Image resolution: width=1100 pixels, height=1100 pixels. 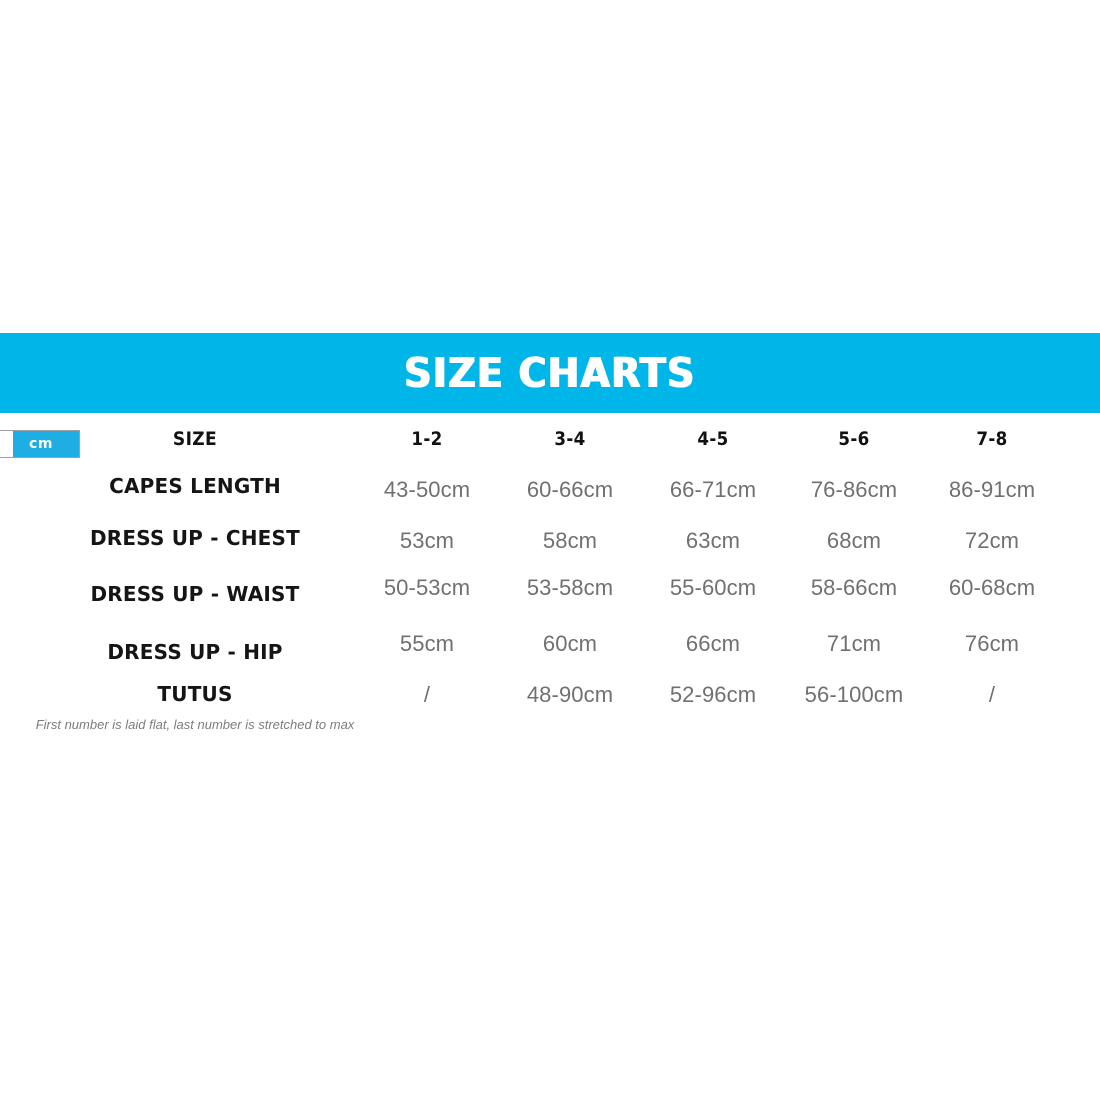 I want to click on table-cell: 53-58cm, so click(x=570, y=587).